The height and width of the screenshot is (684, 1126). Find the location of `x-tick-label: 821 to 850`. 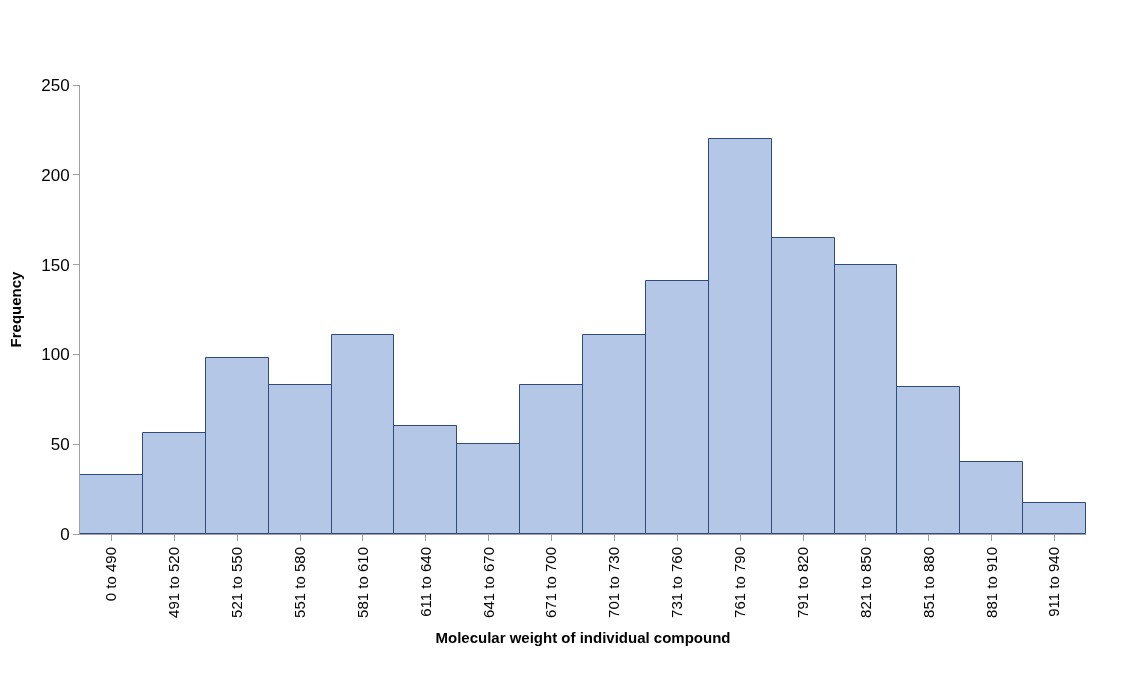

x-tick-label: 821 to 850 is located at coordinates (865, 582).